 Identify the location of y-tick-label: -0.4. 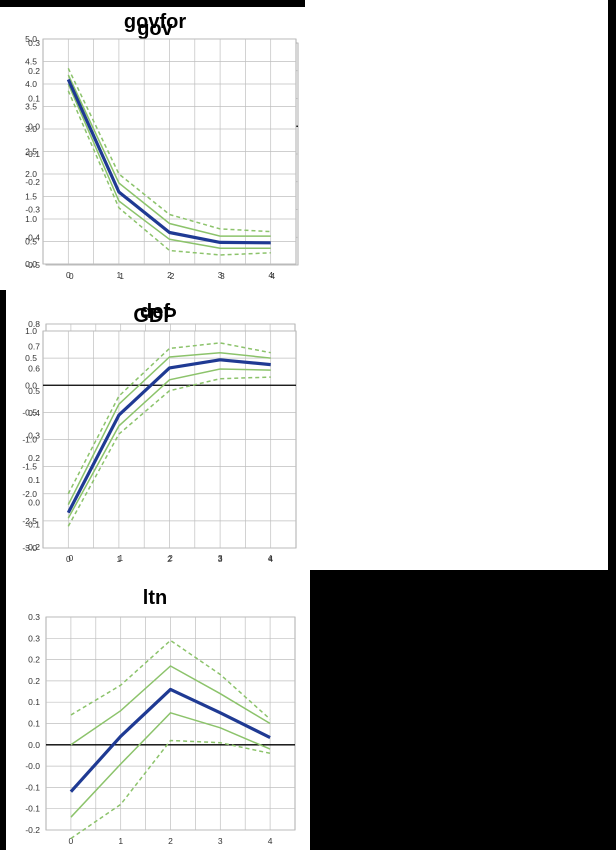
(32, 237).